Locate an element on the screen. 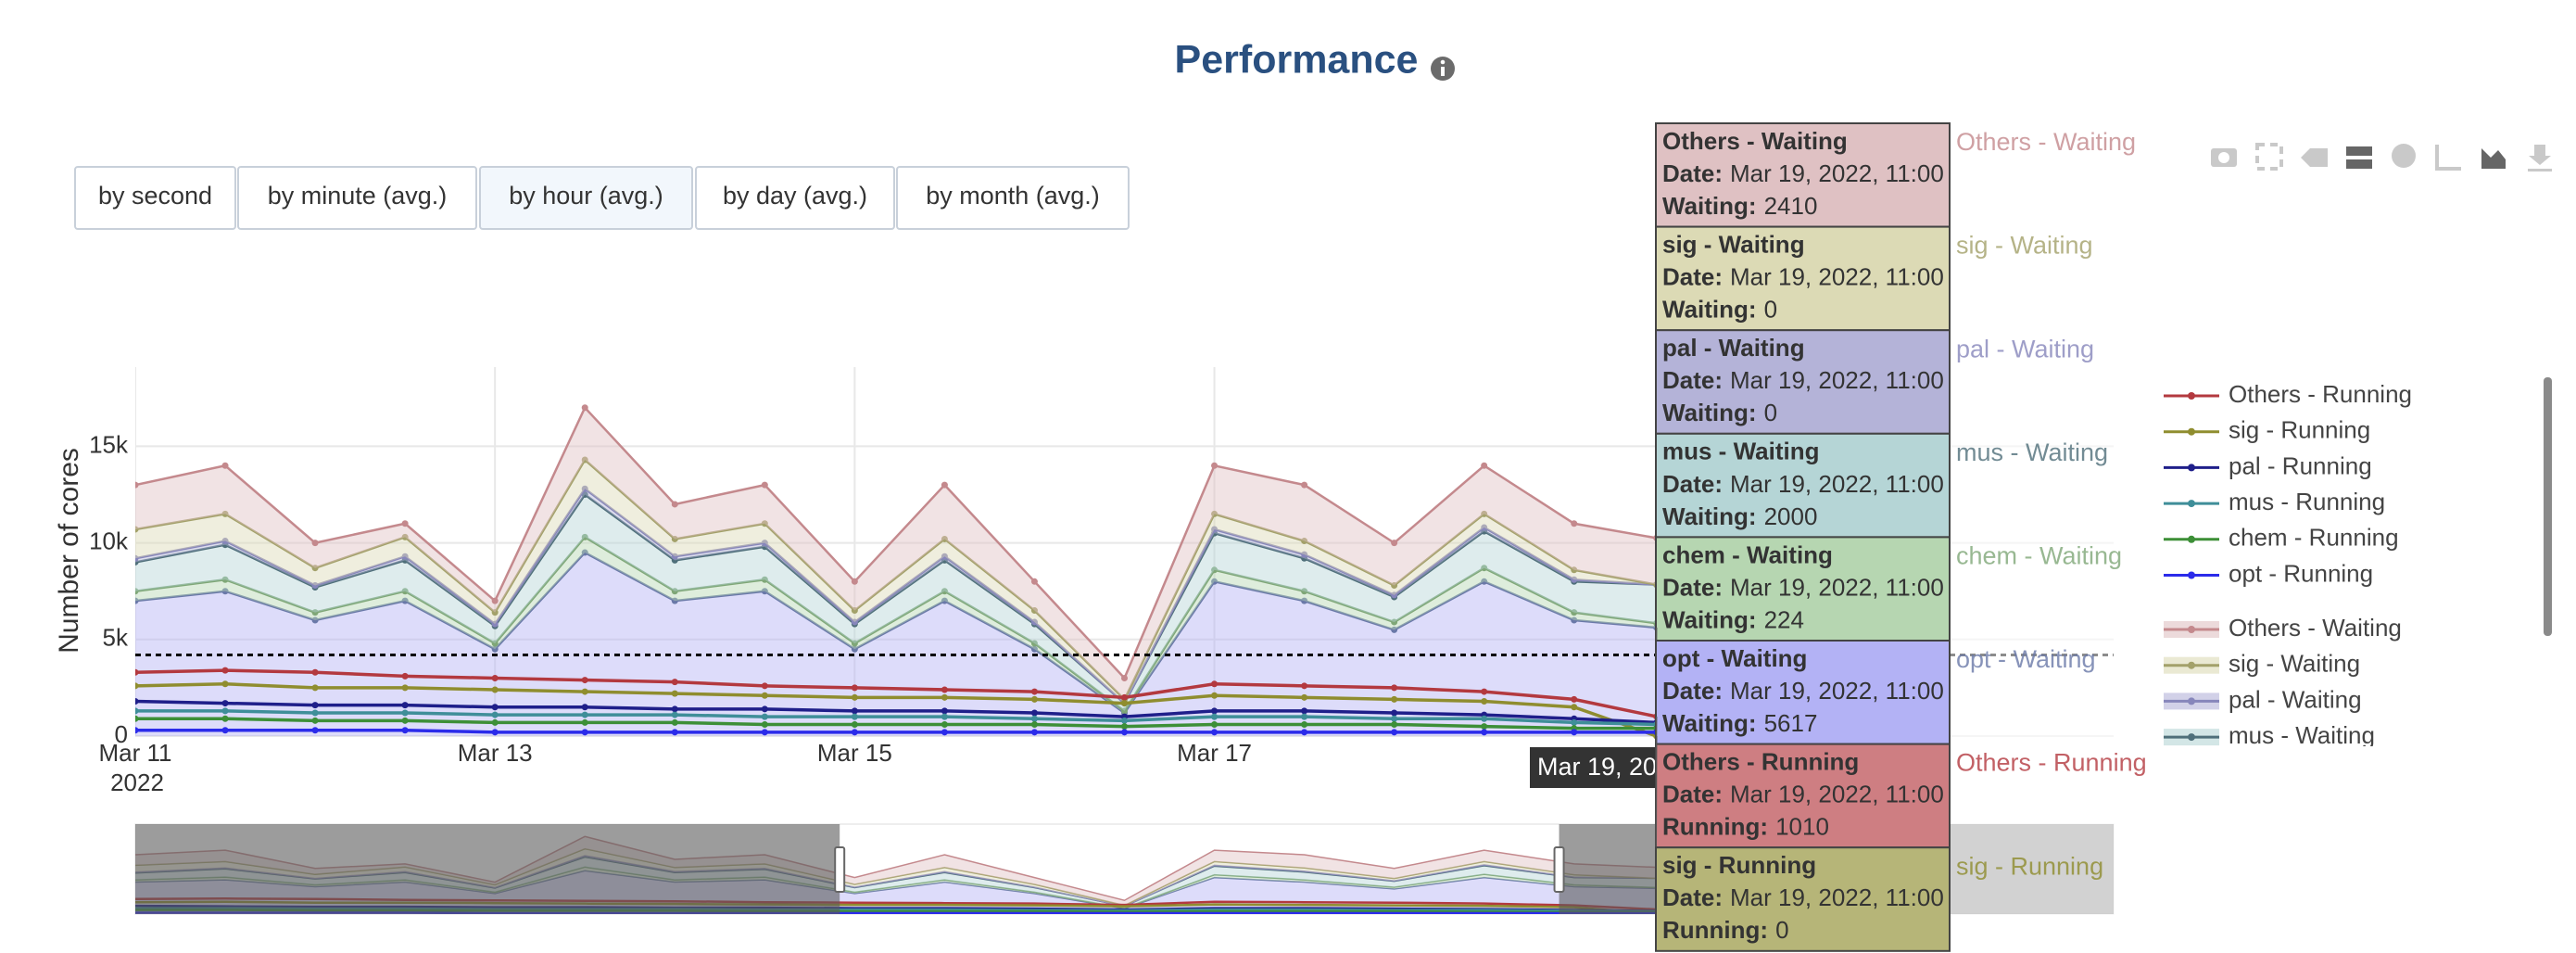 Image resolution: width=2576 pixels, height=953 pixels. hover-series-name: opt - Waiting is located at coordinates (1735, 658).